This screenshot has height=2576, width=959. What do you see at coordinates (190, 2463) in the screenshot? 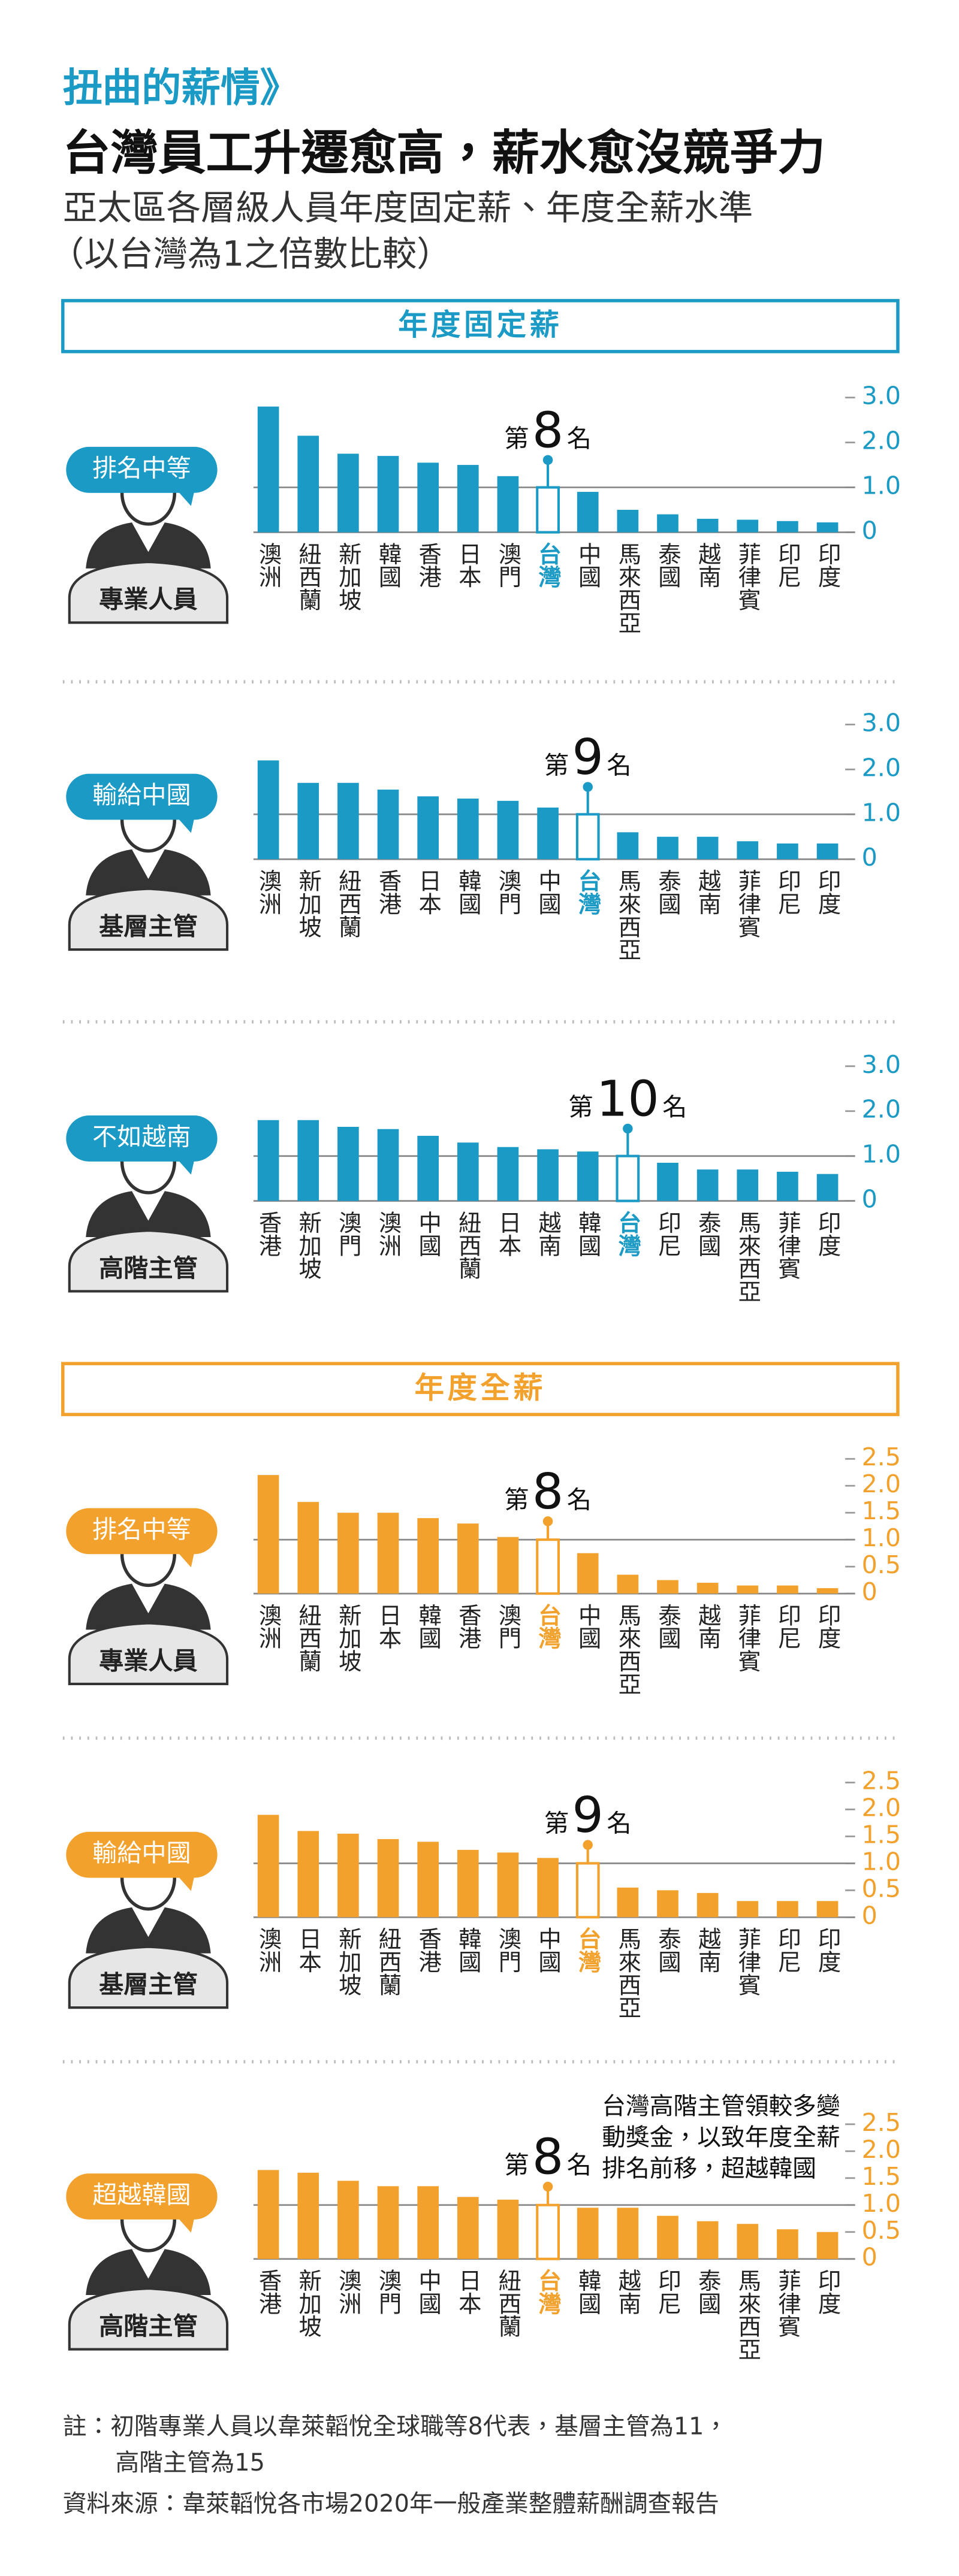
I see `footnote: 高階主管為15` at bounding box center [190, 2463].